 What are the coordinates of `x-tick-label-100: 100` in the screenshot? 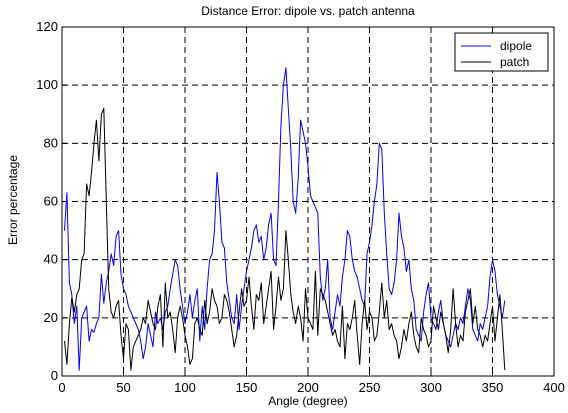 It's located at (185, 387).